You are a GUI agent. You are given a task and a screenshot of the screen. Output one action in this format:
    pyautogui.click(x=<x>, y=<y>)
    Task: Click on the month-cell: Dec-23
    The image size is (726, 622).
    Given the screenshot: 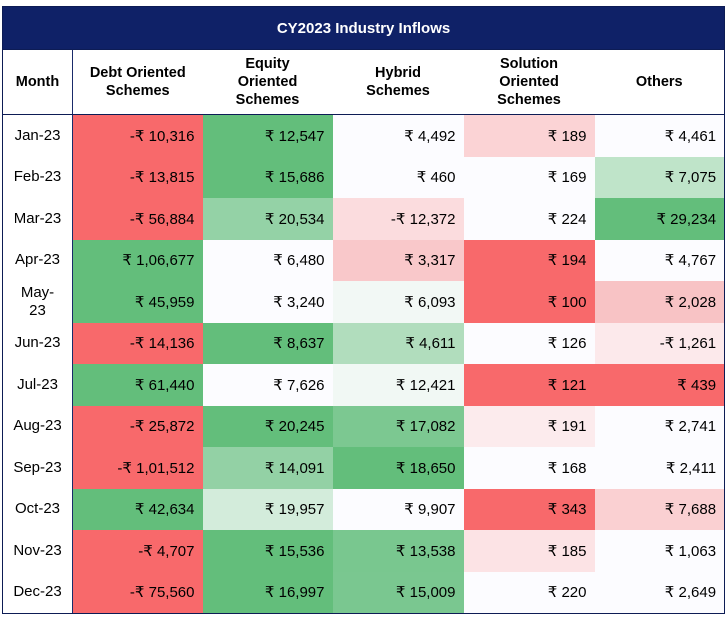 What is the action you would take?
    pyautogui.click(x=37, y=592)
    